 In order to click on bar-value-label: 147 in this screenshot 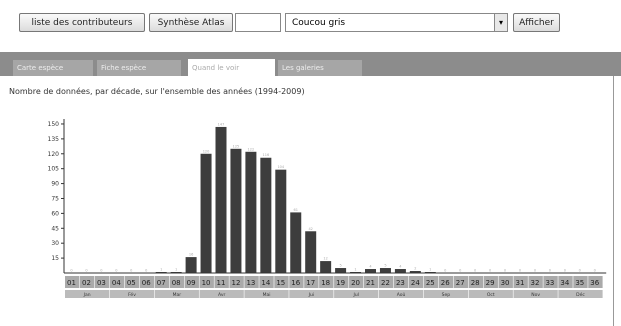, I will do `click(221, 124)`.